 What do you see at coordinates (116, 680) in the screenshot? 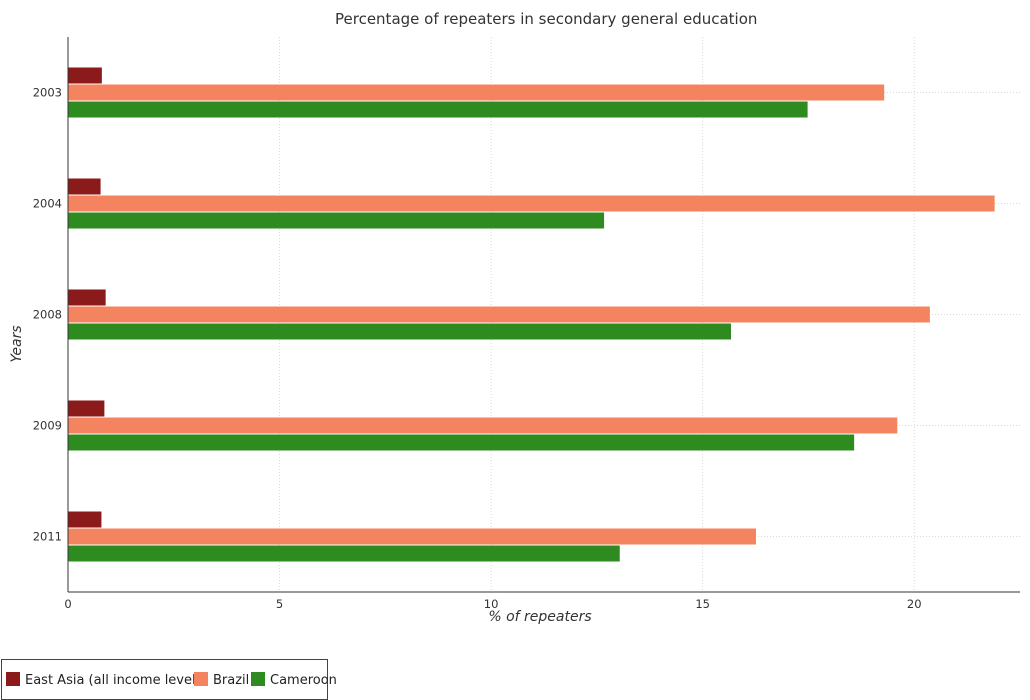
I see `legend-entry: East Asia (all income levels)` at bounding box center [116, 680].